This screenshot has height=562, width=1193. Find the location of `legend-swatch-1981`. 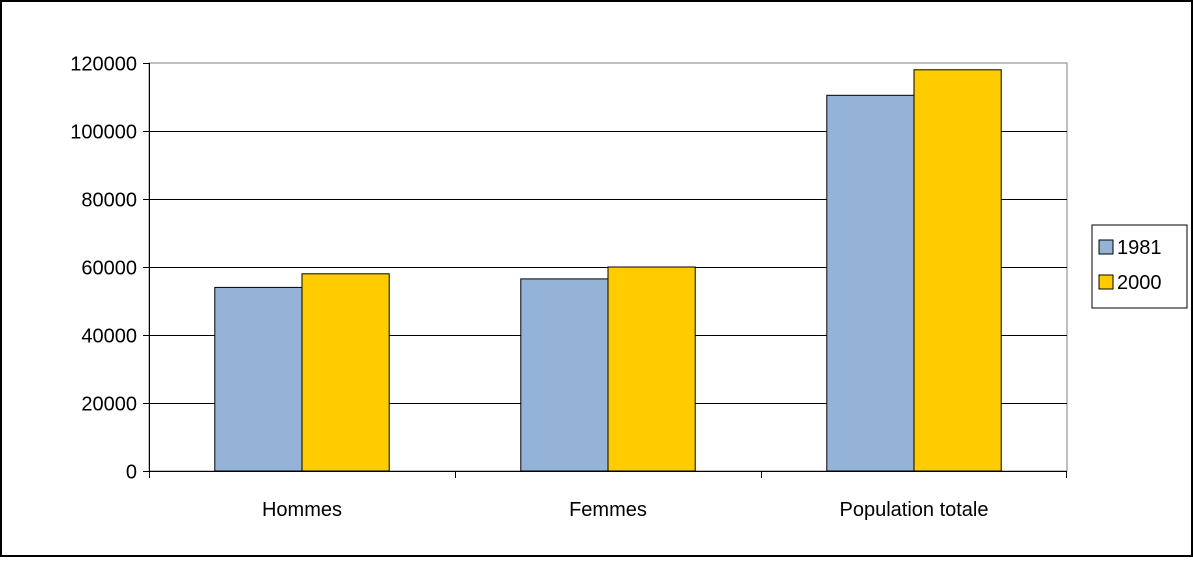

legend-swatch-1981 is located at coordinates (1106, 247).